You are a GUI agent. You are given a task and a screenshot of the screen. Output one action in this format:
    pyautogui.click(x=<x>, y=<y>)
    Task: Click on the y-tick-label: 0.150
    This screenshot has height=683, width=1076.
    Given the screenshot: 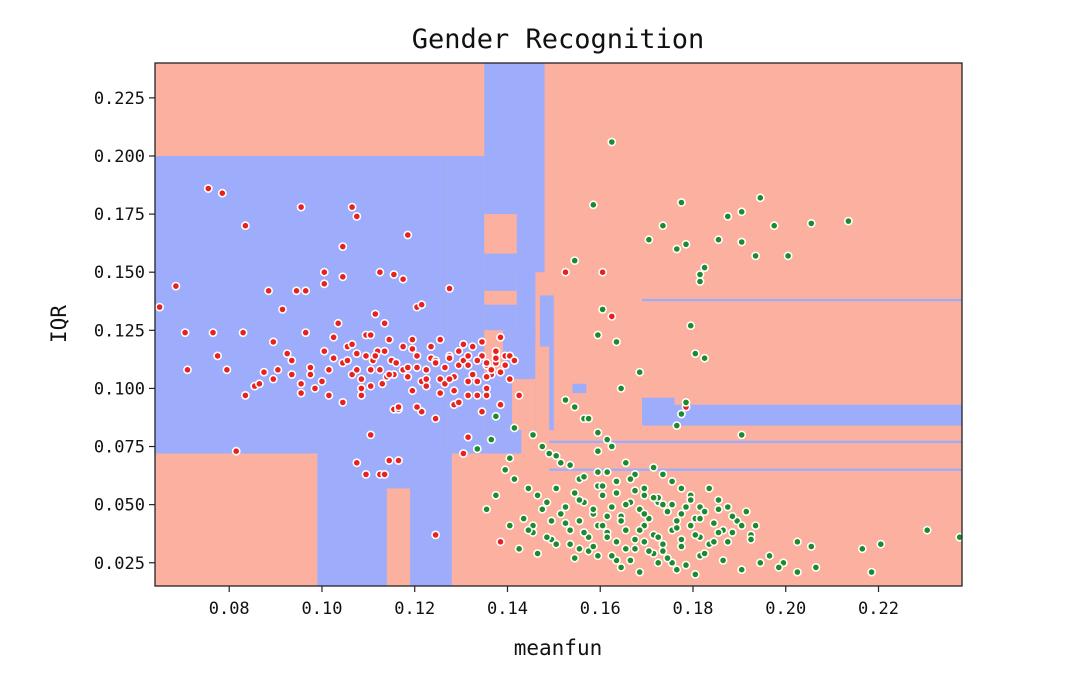 What is the action you would take?
    pyautogui.click(x=119, y=273)
    